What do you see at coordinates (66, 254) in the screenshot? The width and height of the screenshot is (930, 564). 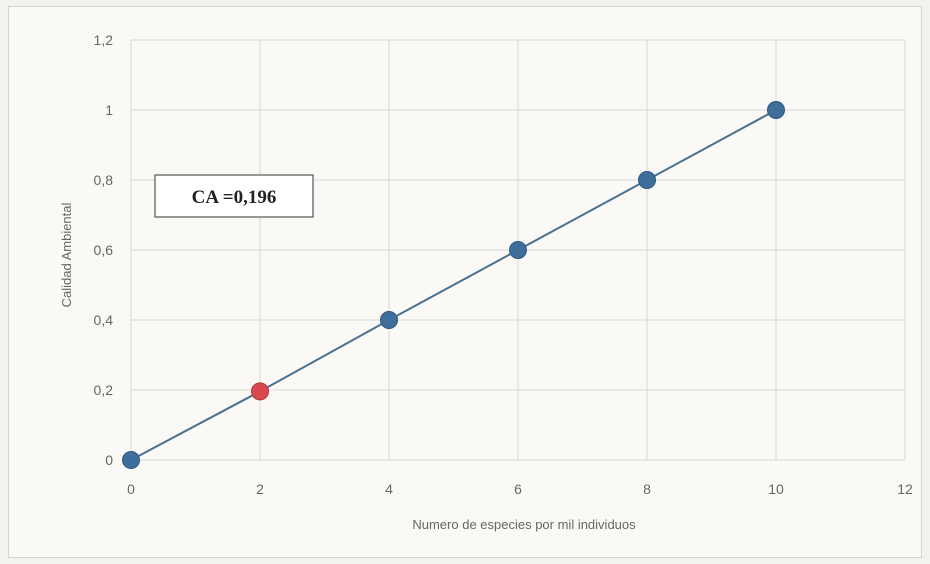 I see `y-axis-title: Calidad Ambiental` at bounding box center [66, 254].